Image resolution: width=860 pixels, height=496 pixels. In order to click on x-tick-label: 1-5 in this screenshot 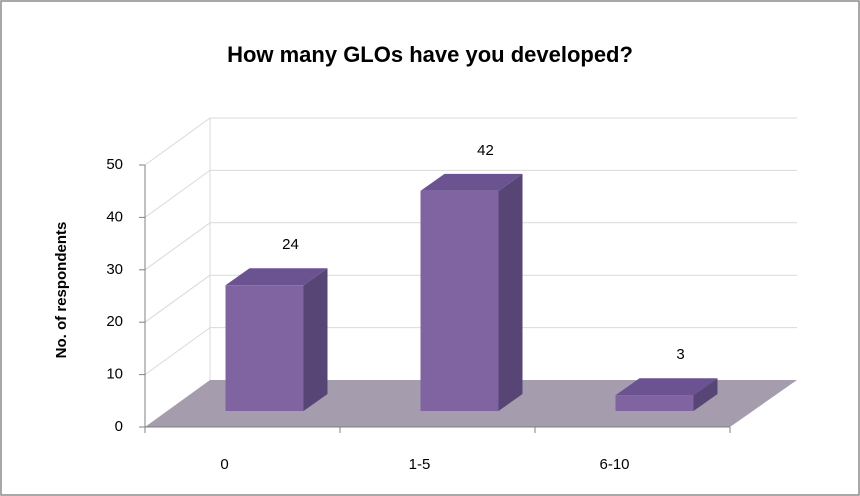, I will do `click(420, 464)`.